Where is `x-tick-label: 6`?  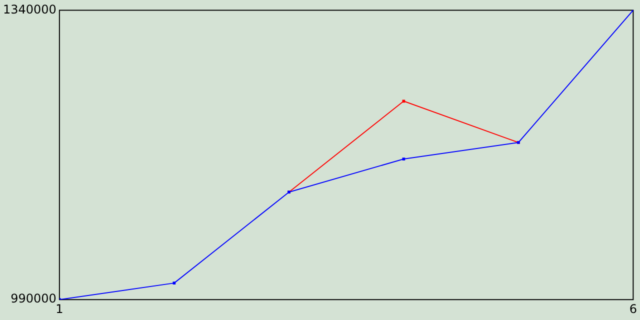 x-tick-label: 6 is located at coordinates (633, 309).